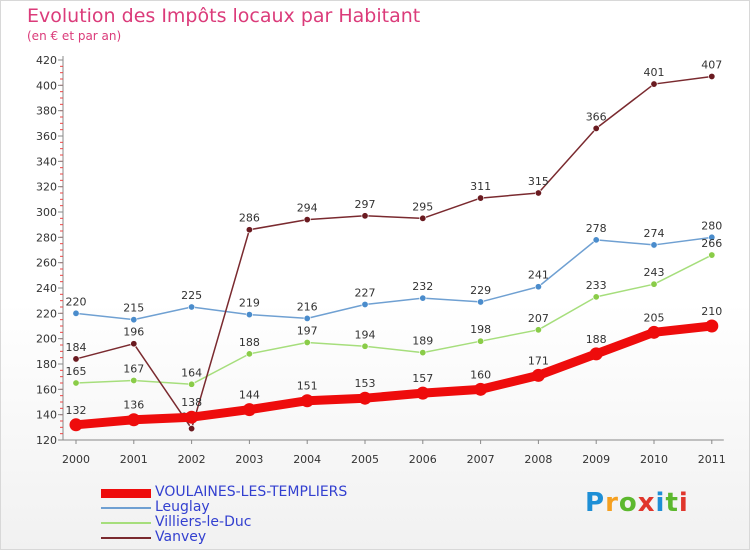 This screenshot has height=550, width=750. Describe the element at coordinates (46, 339) in the screenshot. I see `y-tick-label: 200` at that location.